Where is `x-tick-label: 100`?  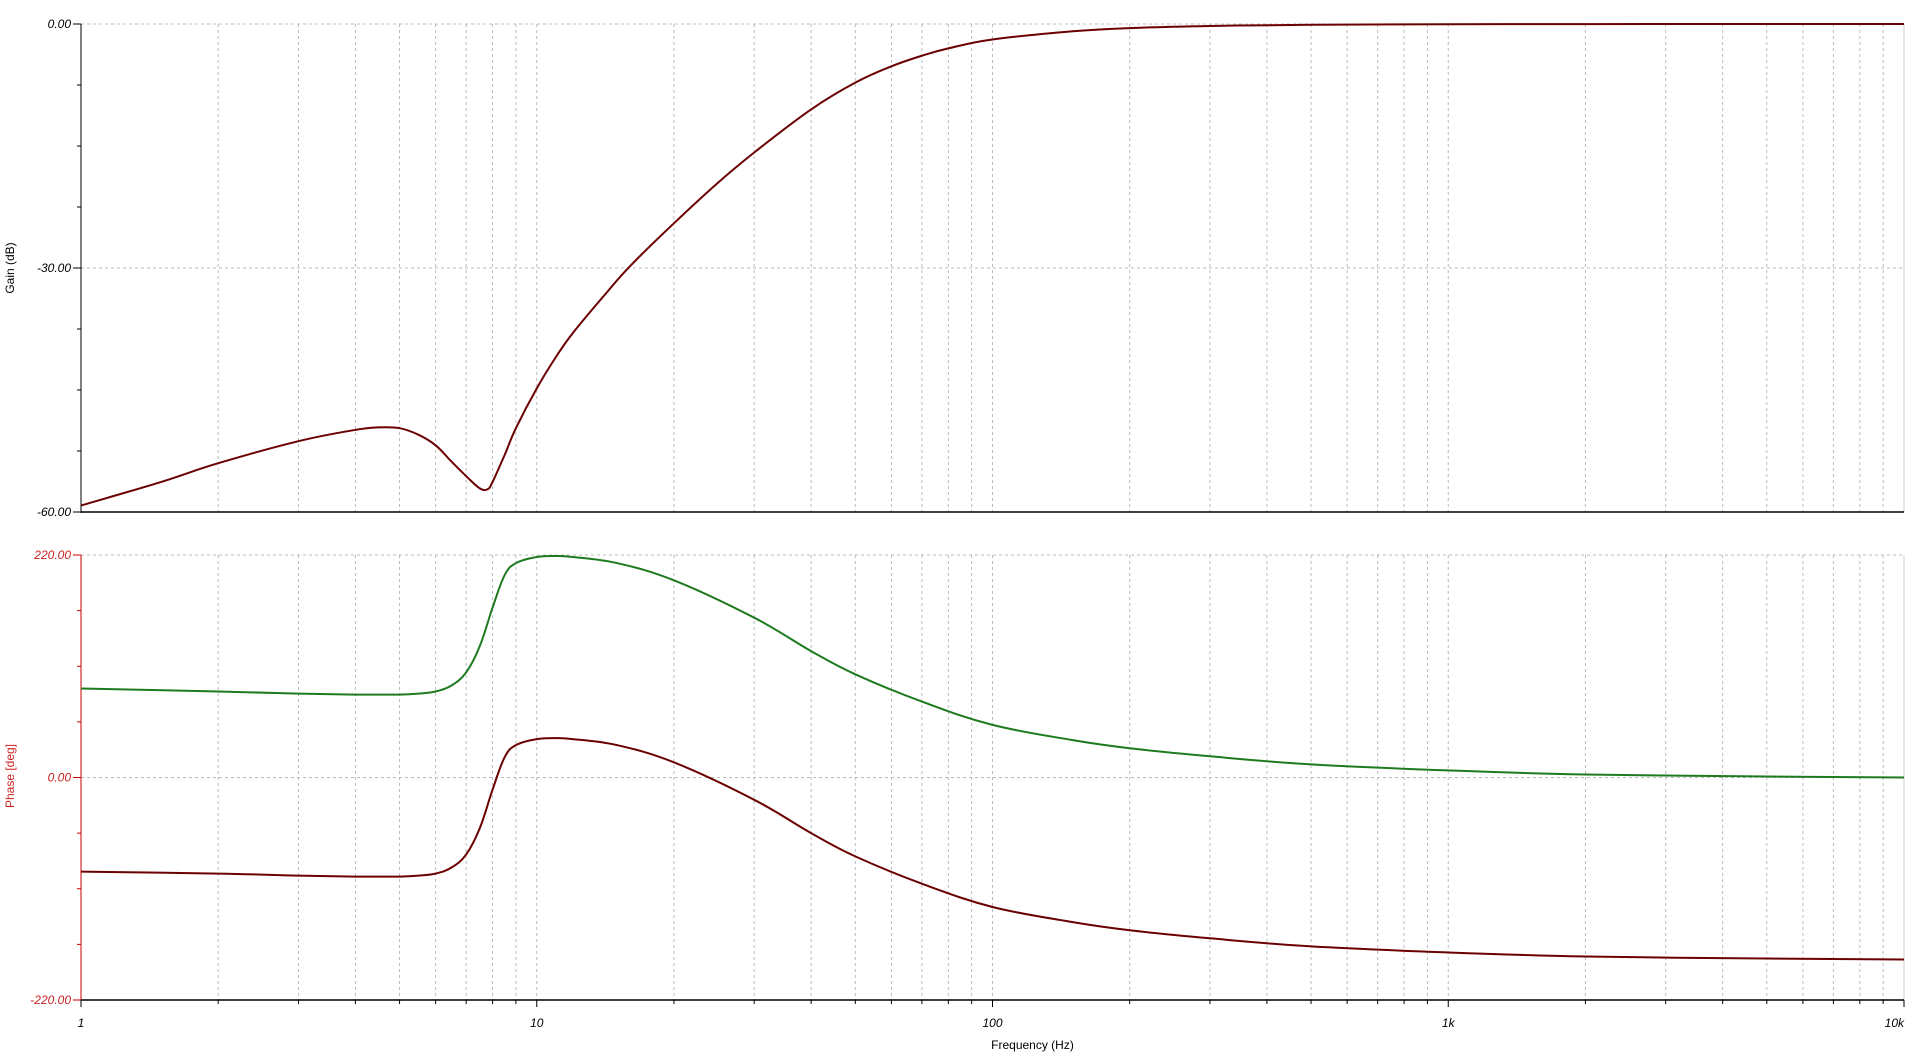 x-tick-label: 100 is located at coordinates (992, 1023).